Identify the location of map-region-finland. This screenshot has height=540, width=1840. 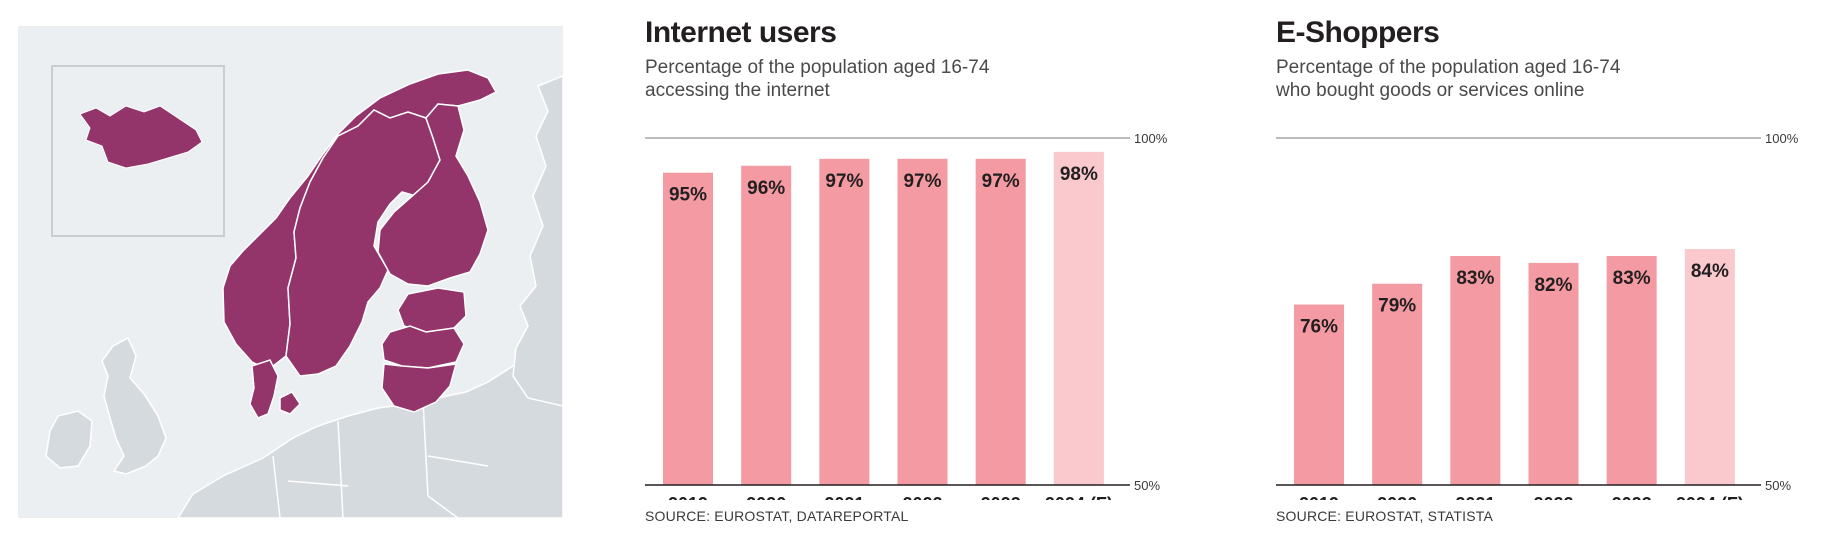
(433, 195).